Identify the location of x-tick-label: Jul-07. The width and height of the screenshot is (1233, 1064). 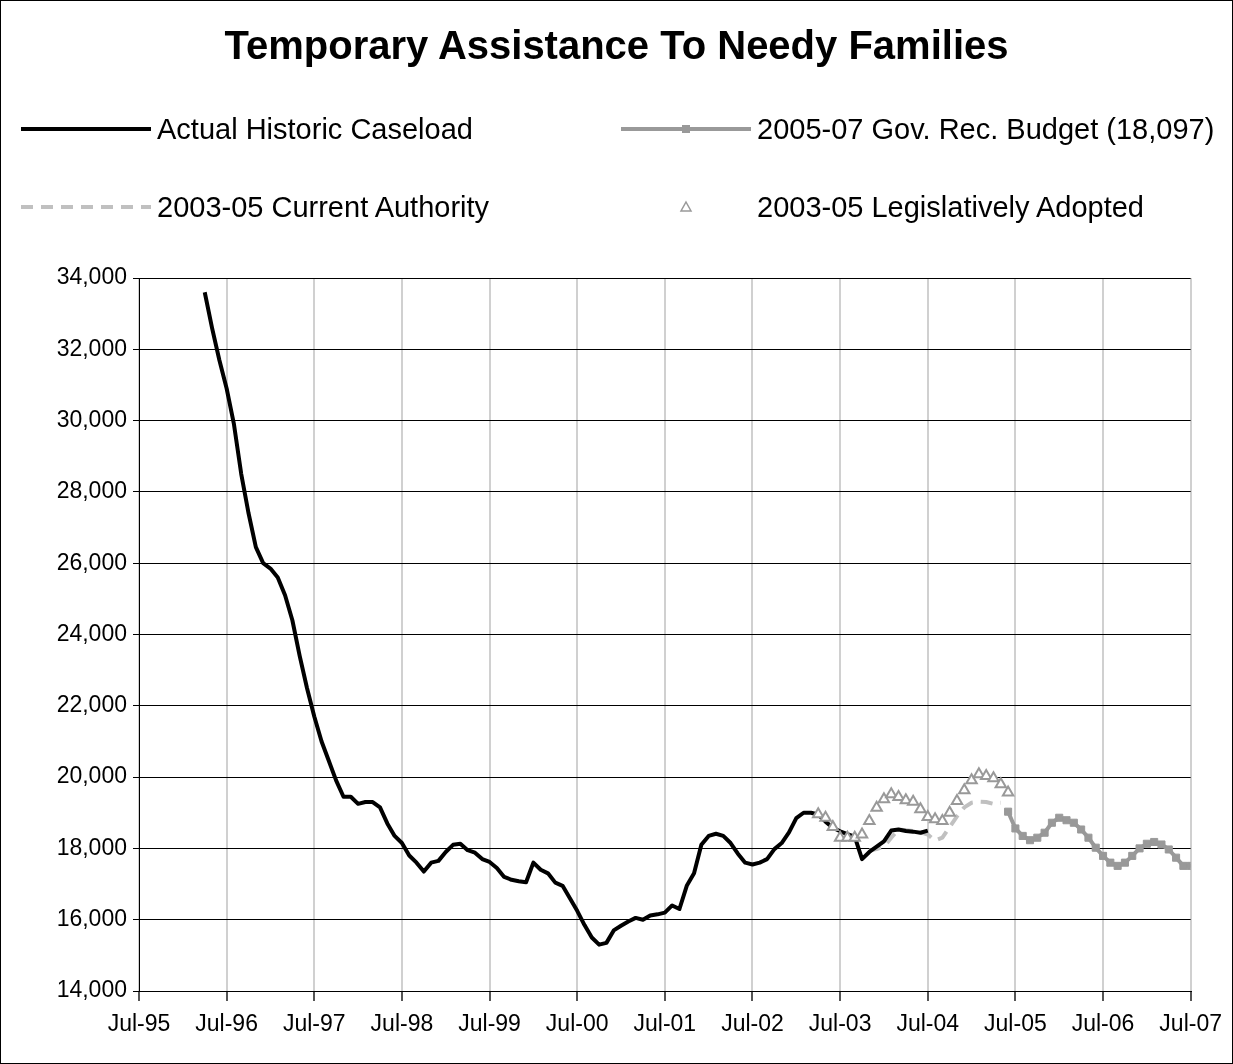
(1191, 1023).